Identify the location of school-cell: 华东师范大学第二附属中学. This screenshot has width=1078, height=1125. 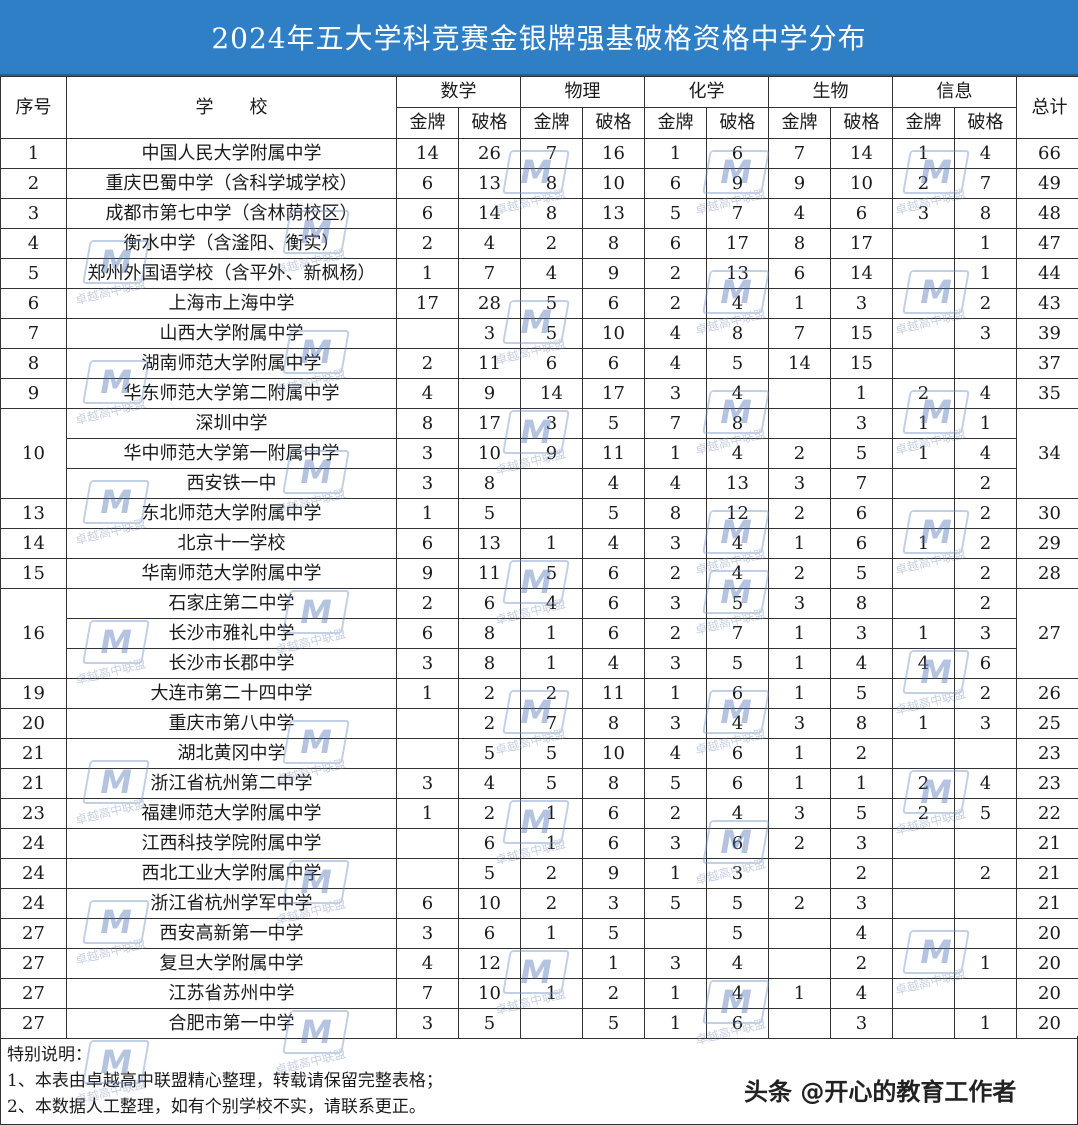
(231, 393).